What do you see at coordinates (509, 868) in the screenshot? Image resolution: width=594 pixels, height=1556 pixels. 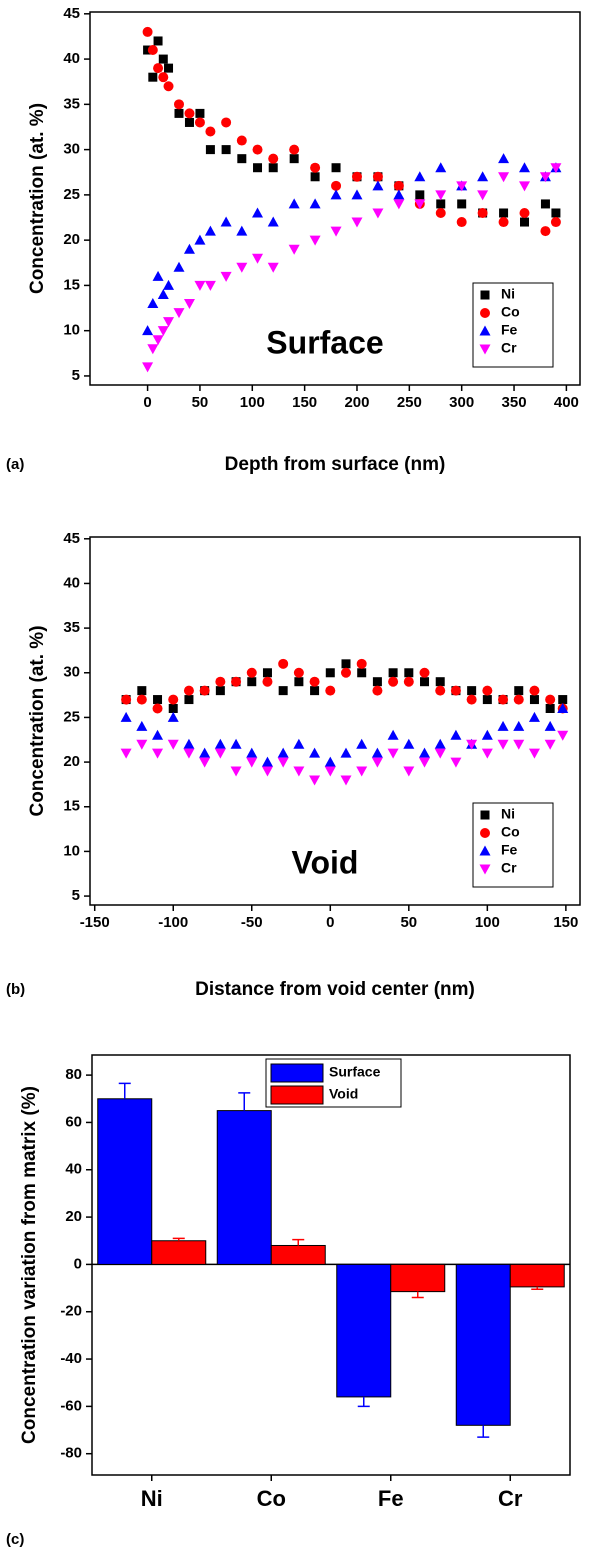 I see `legend-label: Cr` at bounding box center [509, 868].